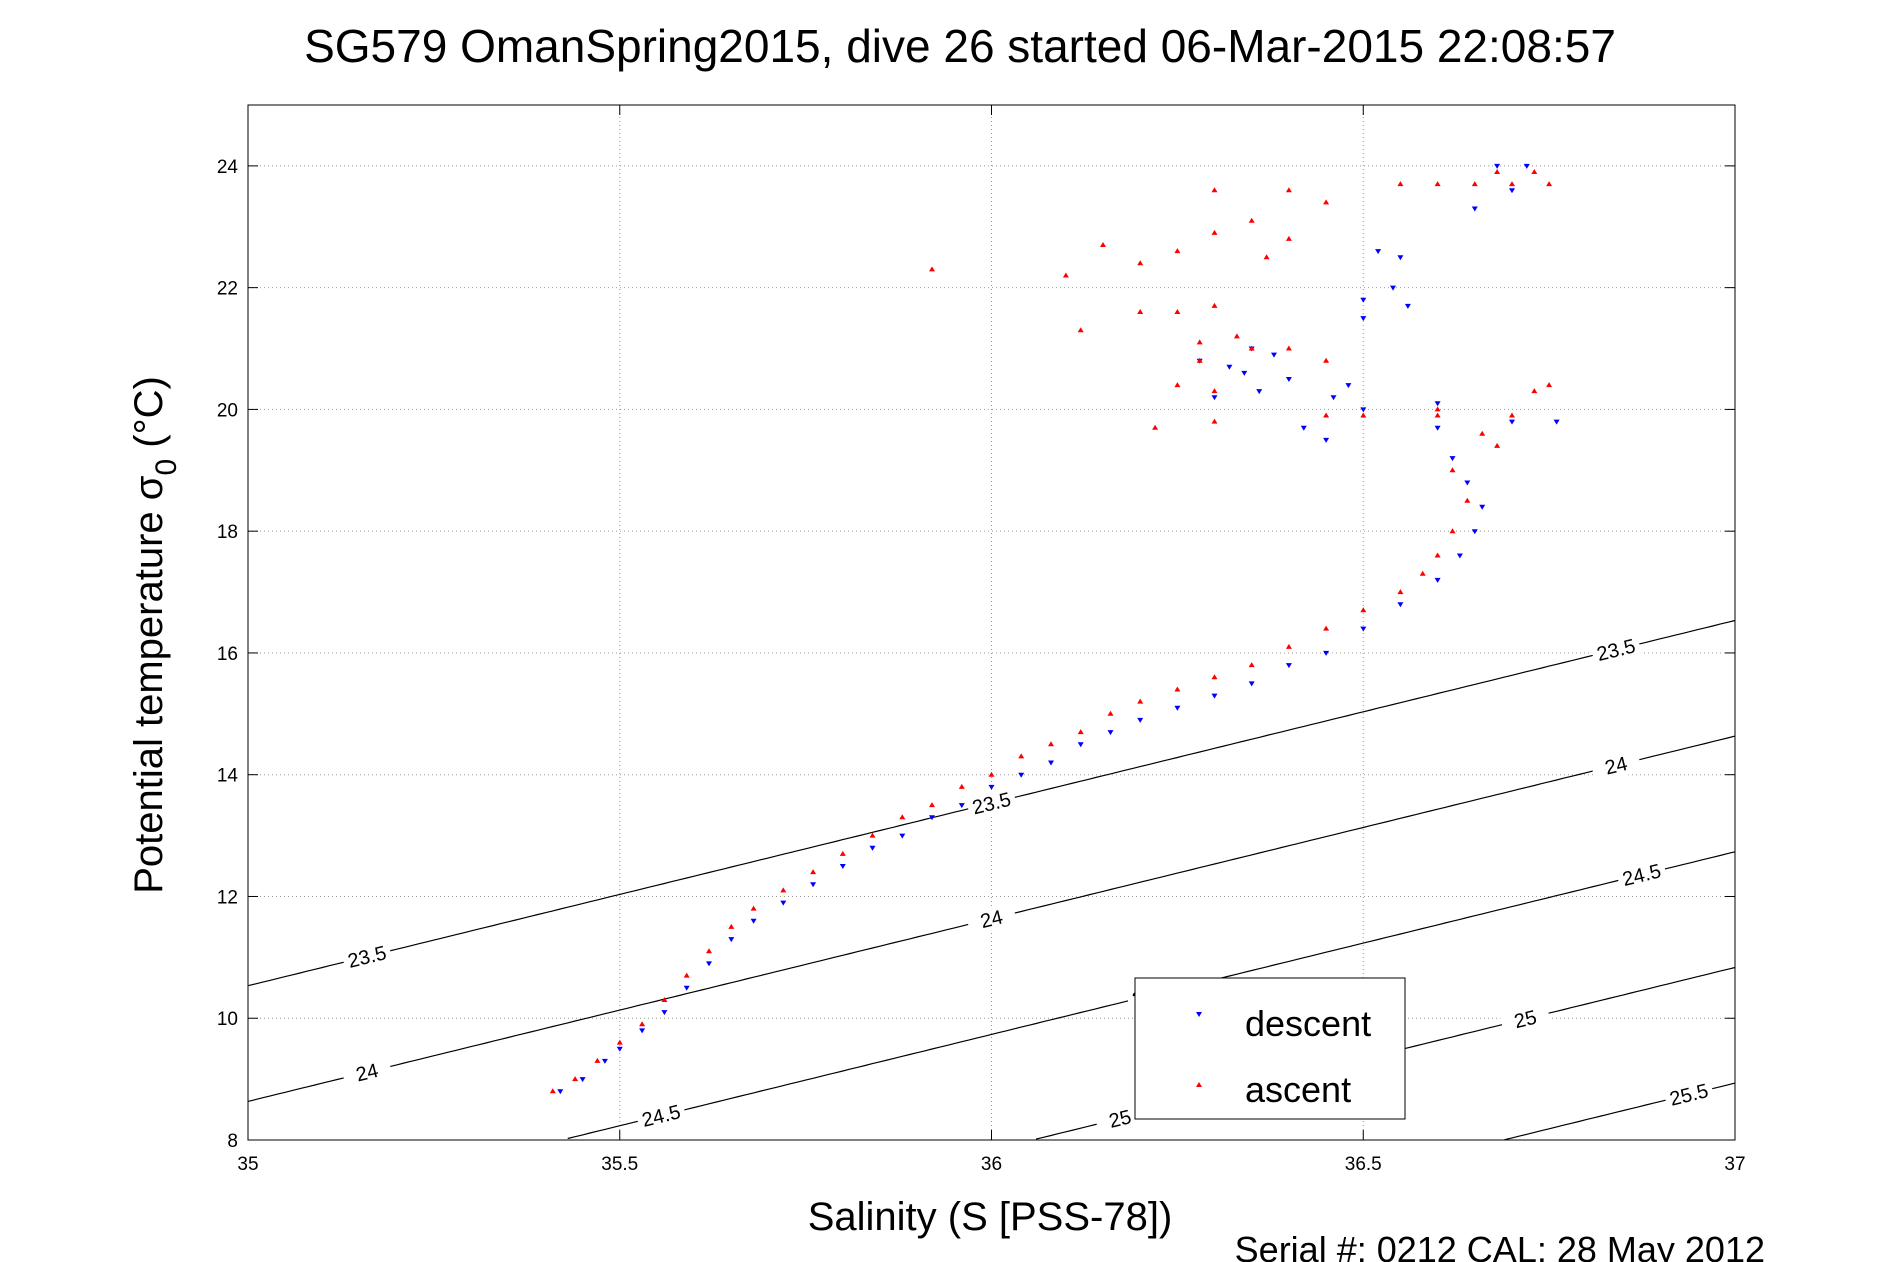 The width and height of the screenshot is (1891, 1262). What do you see at coordinates (1199, 1014) in the screenshot?
I see `legend-marker-descent` at bounding box center [1199, 1014].